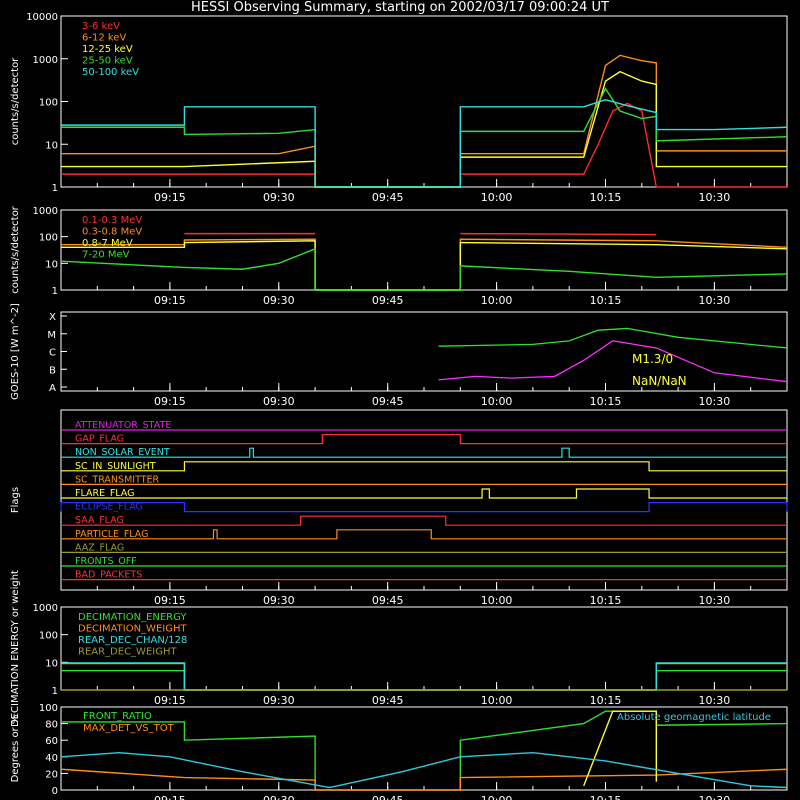 The image size is (800, 800). I want to click on legend-entry: Absolute geomagnetic latitude, so click(694, 717).